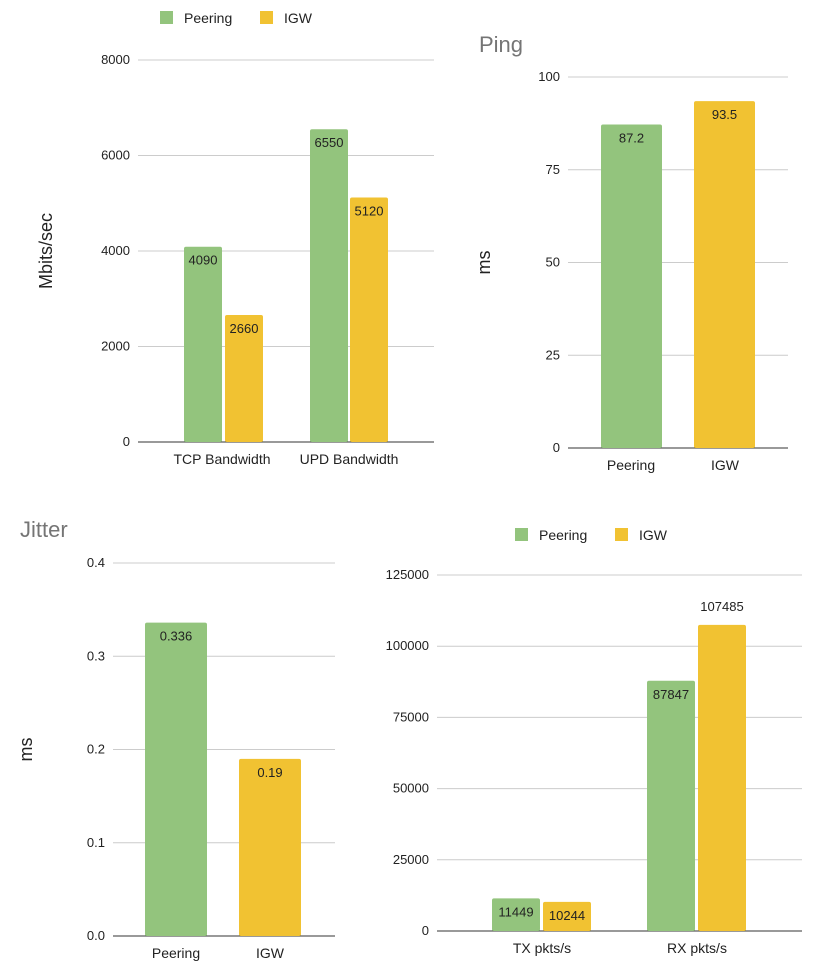 The width and height of the screenshot is (813, 966). What do you see at coordinates (407, 574) in the screenshot?
I see `y-tick-label: 125000` at bounding box center [407, 574].